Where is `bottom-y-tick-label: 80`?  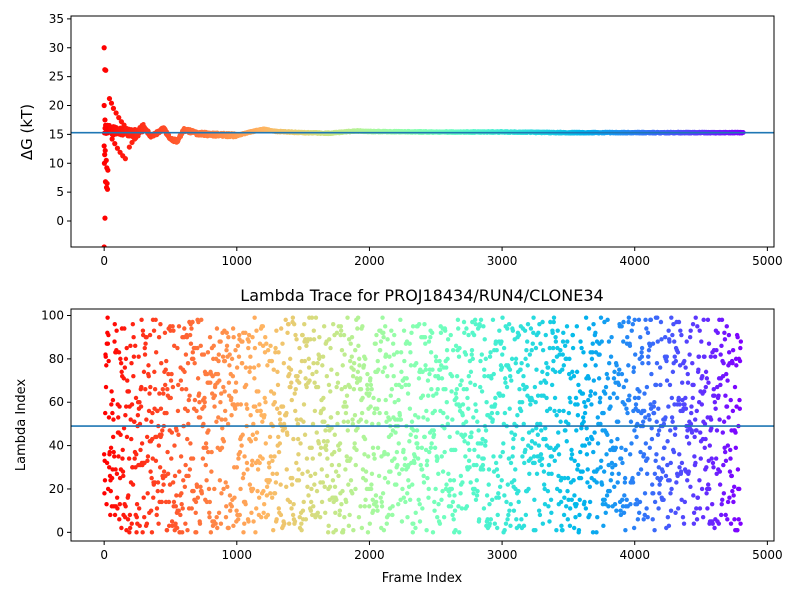
bottom-y-tick-label: 80 is located at coordinates (56, 359).